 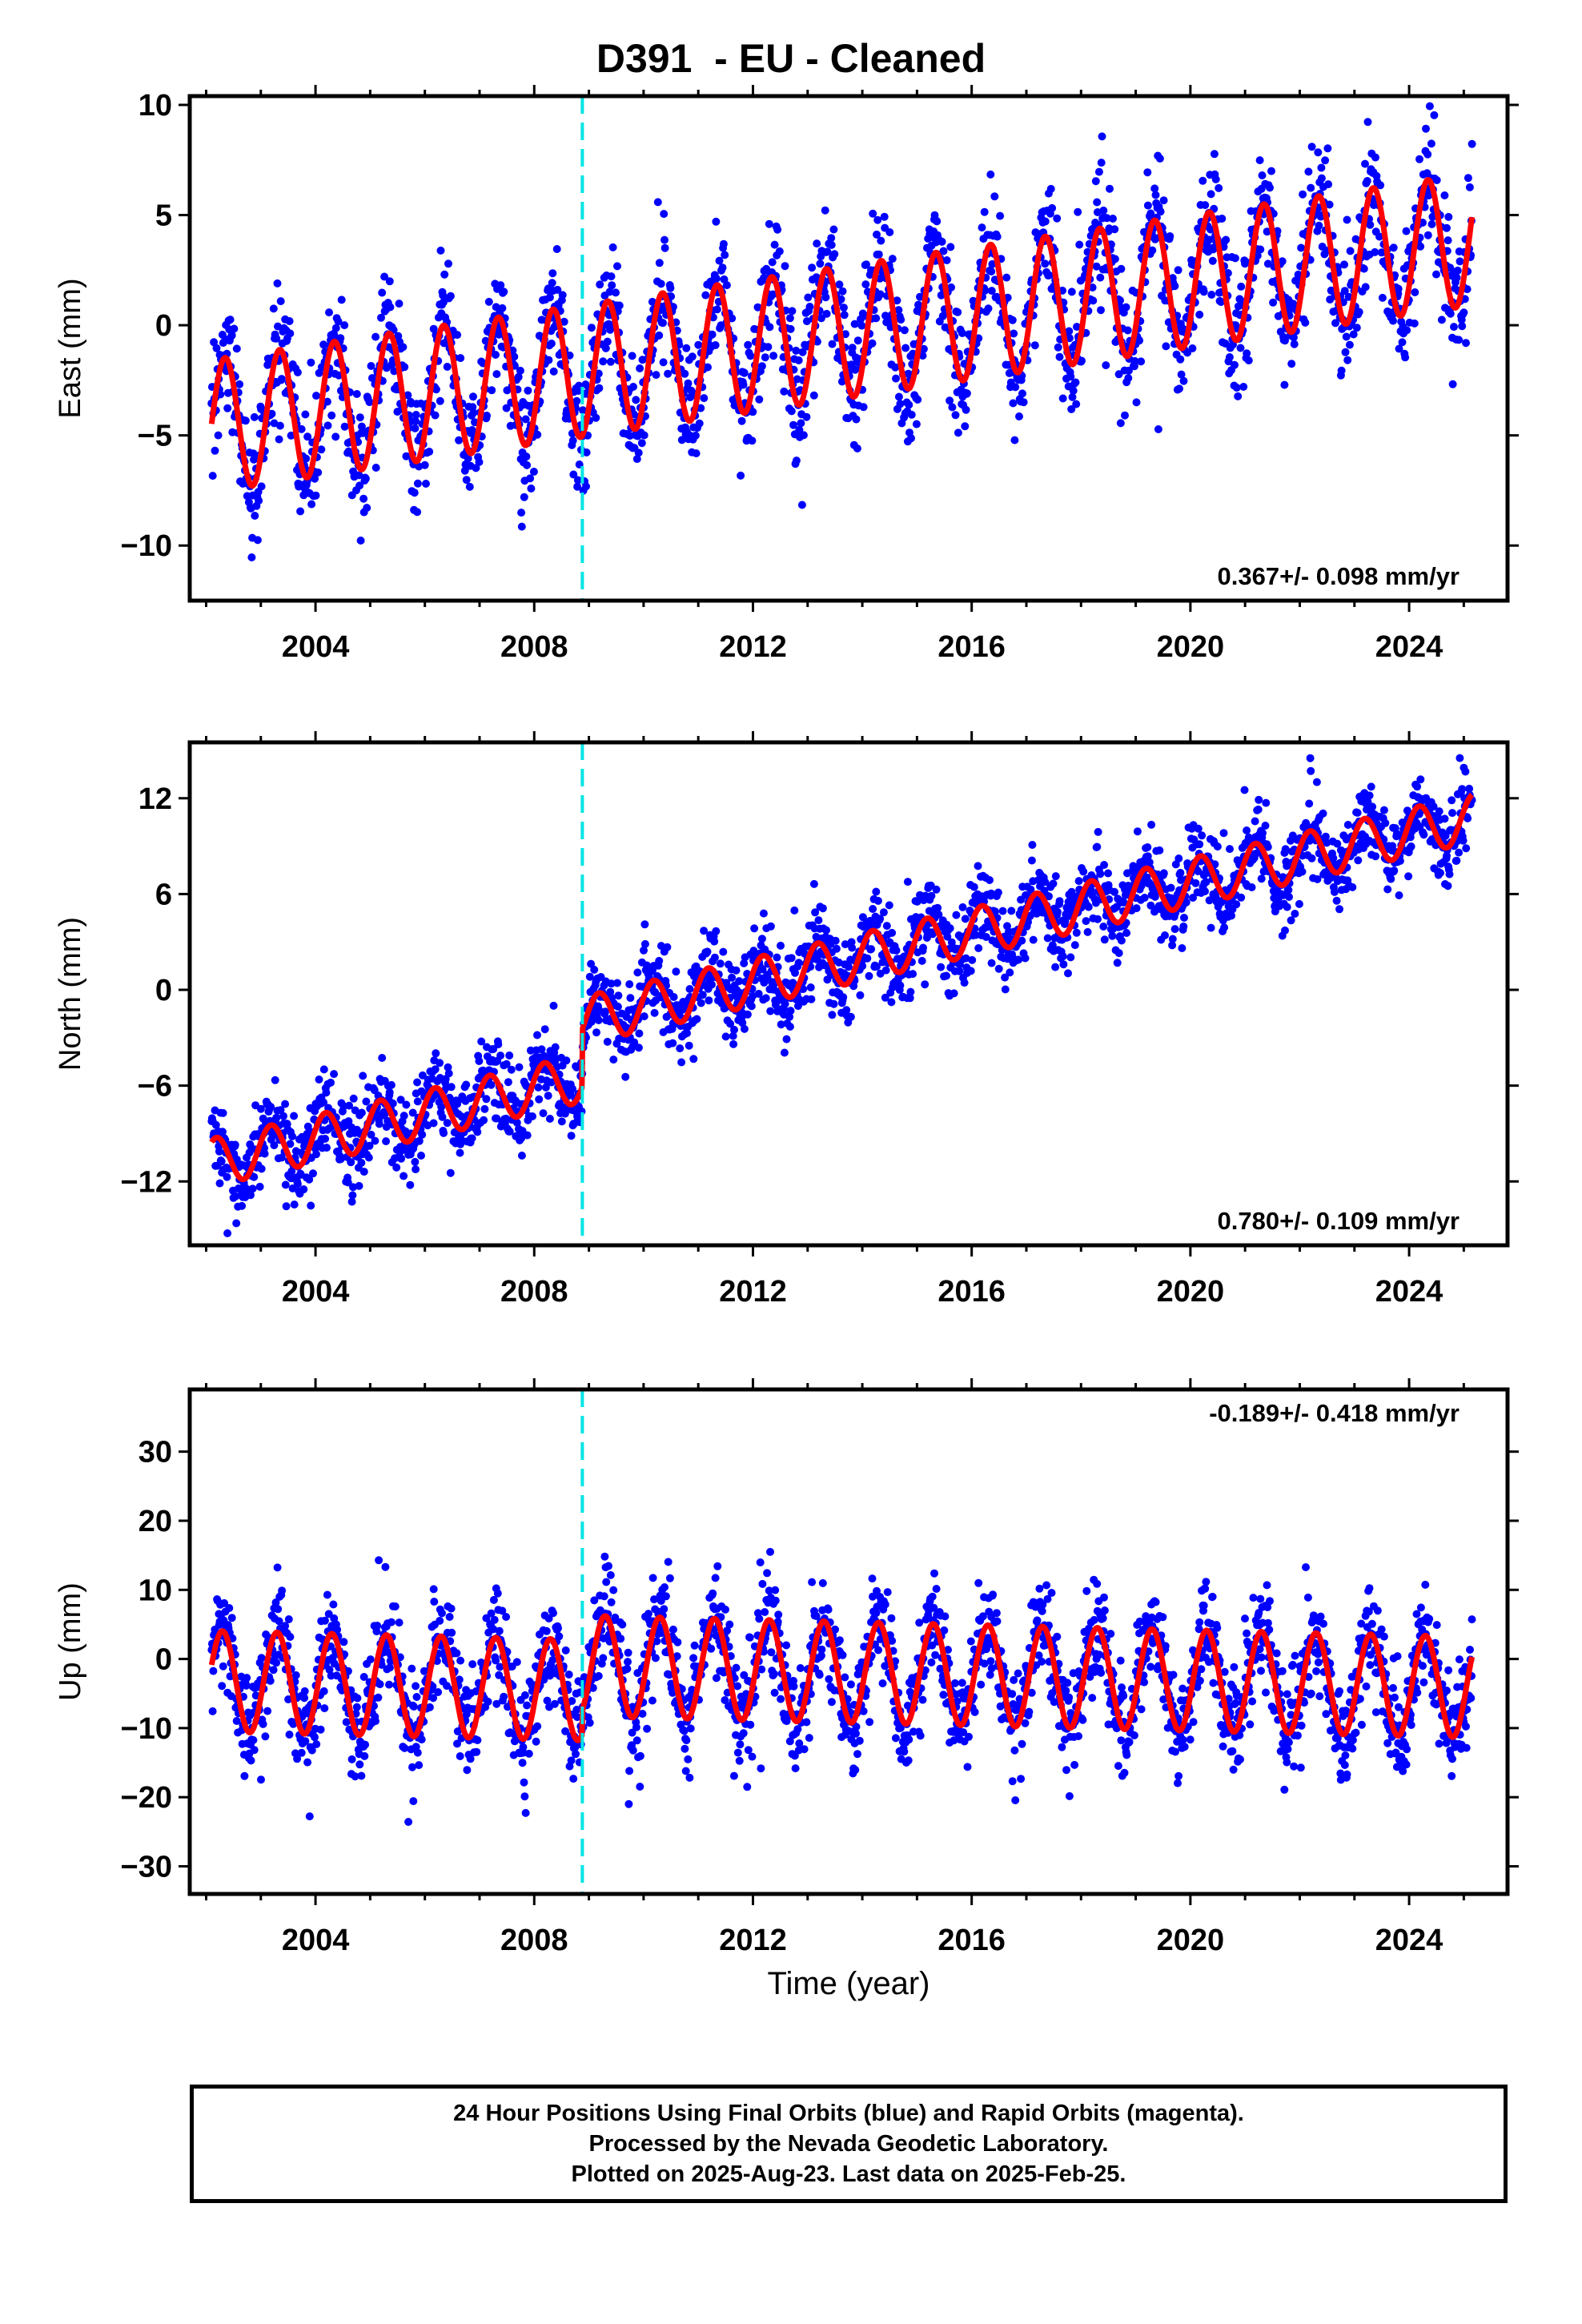 I want to click on y-tick-label: 0, so click(x=164, y=326).